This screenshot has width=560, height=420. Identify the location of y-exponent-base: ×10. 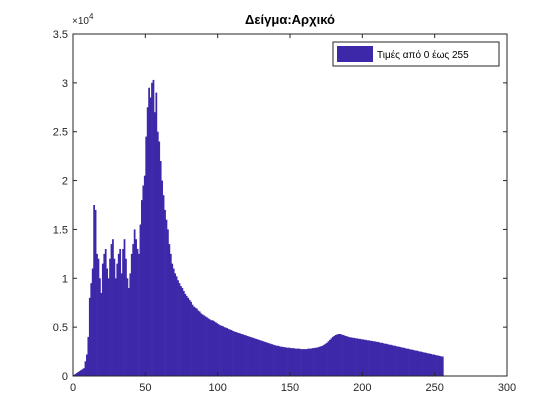
(80, 21).